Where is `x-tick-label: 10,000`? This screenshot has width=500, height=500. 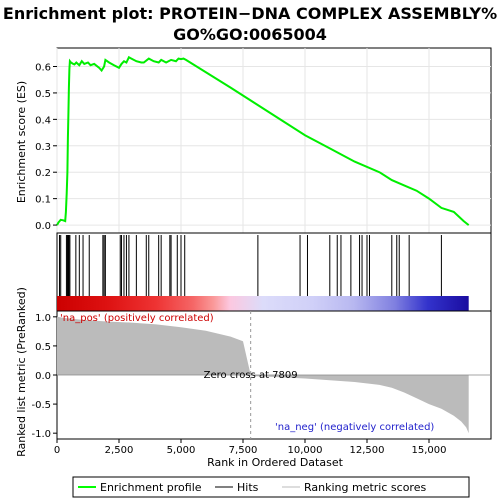
x-tick-label: 10,000 is located at coordinates (305, 450).